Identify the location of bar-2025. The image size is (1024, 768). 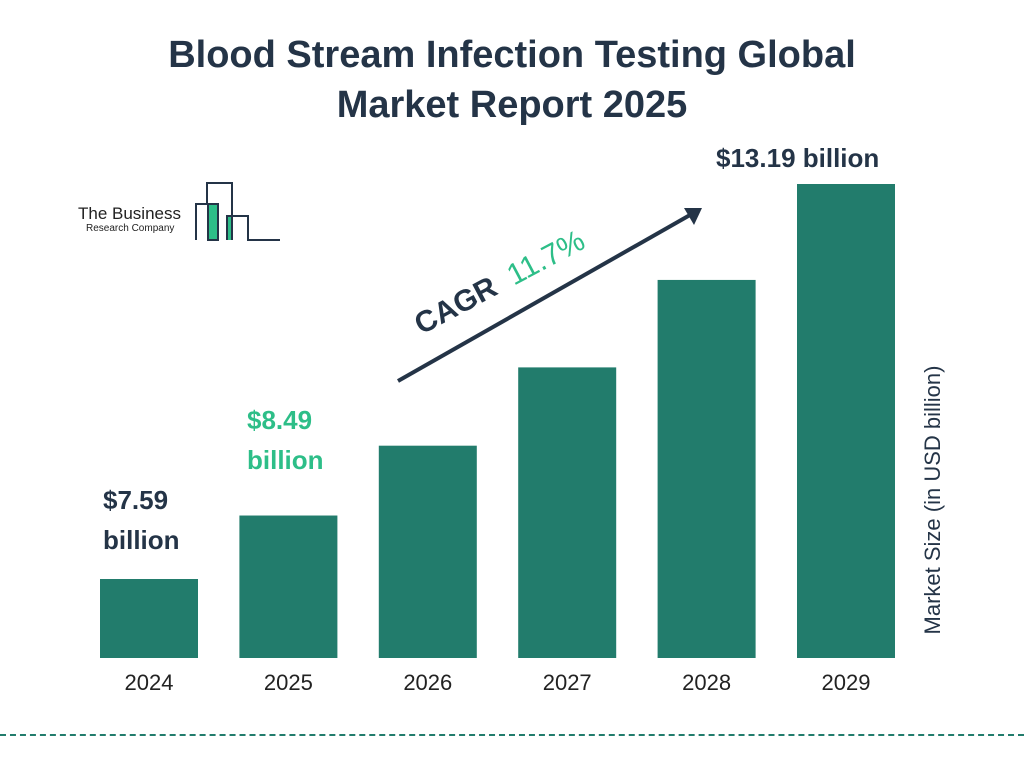
(288, 586).